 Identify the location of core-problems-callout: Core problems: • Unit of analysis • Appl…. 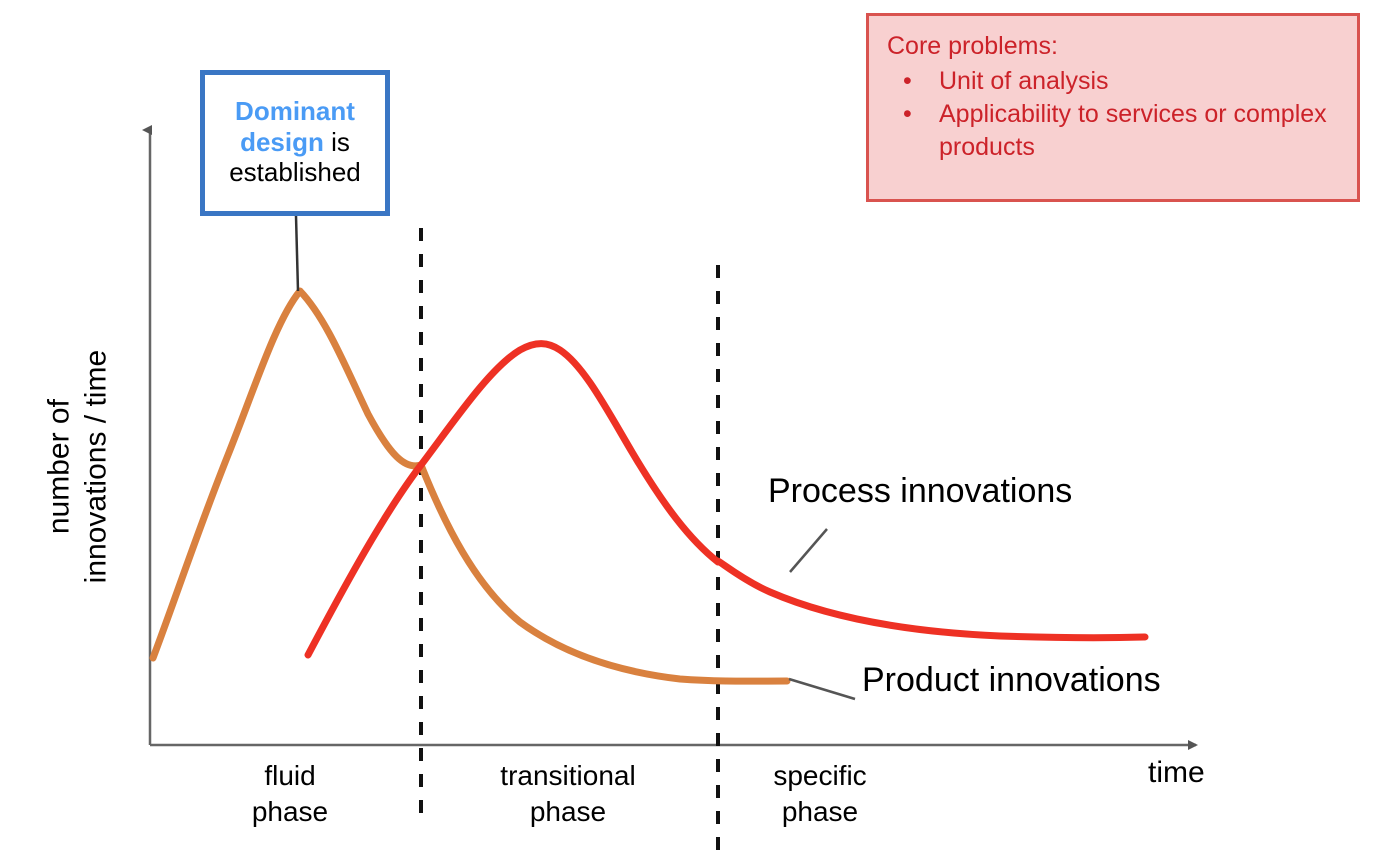
(1113, 107).